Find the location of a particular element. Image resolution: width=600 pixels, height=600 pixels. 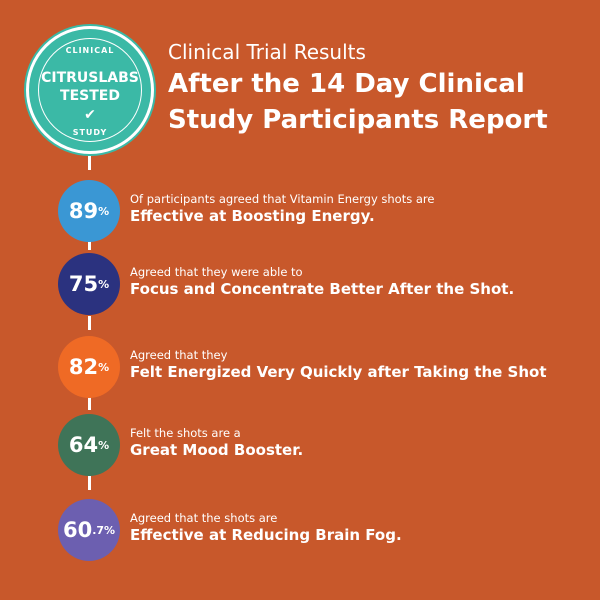

percent-circle: 82% is located at coordinates (89, 367).